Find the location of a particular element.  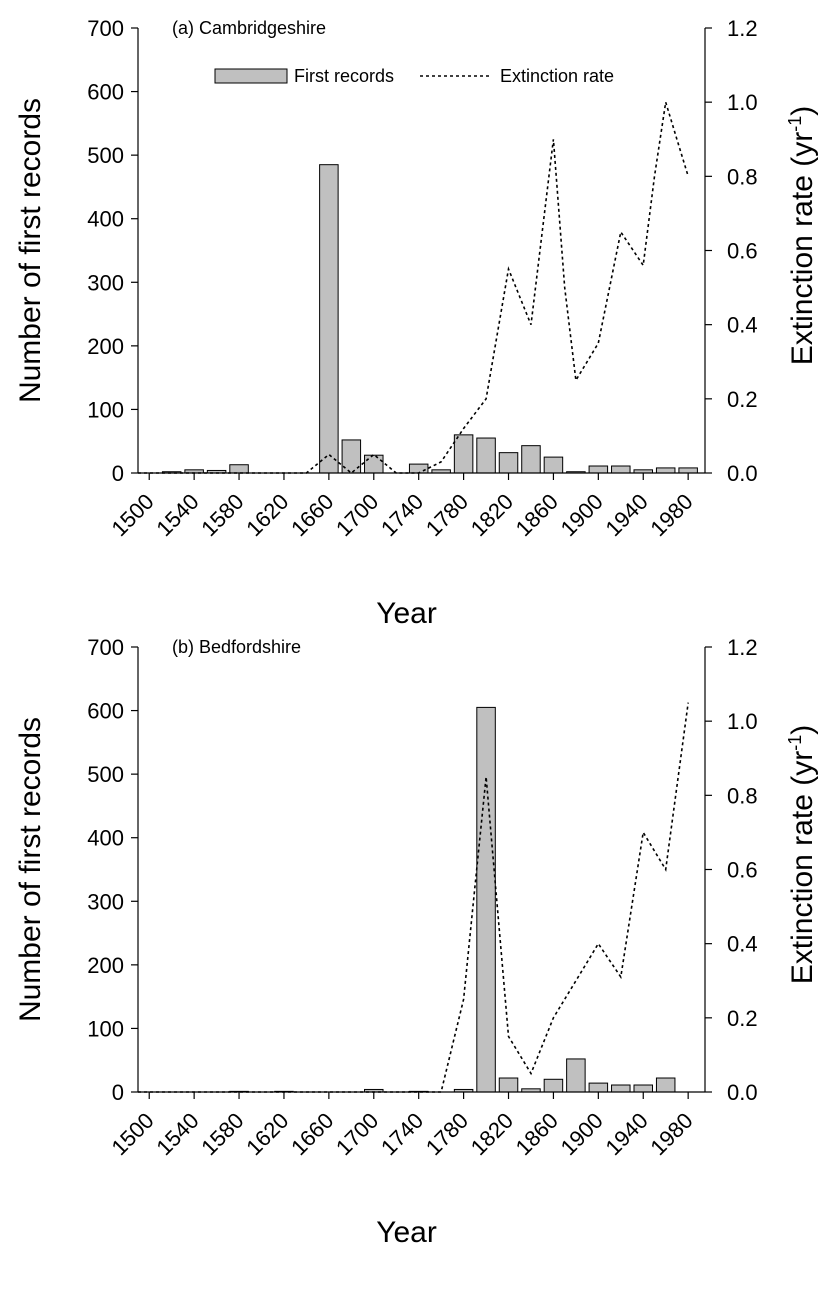

panel-title: (a) Cambridgeshire is located at coordinates (249, 28).